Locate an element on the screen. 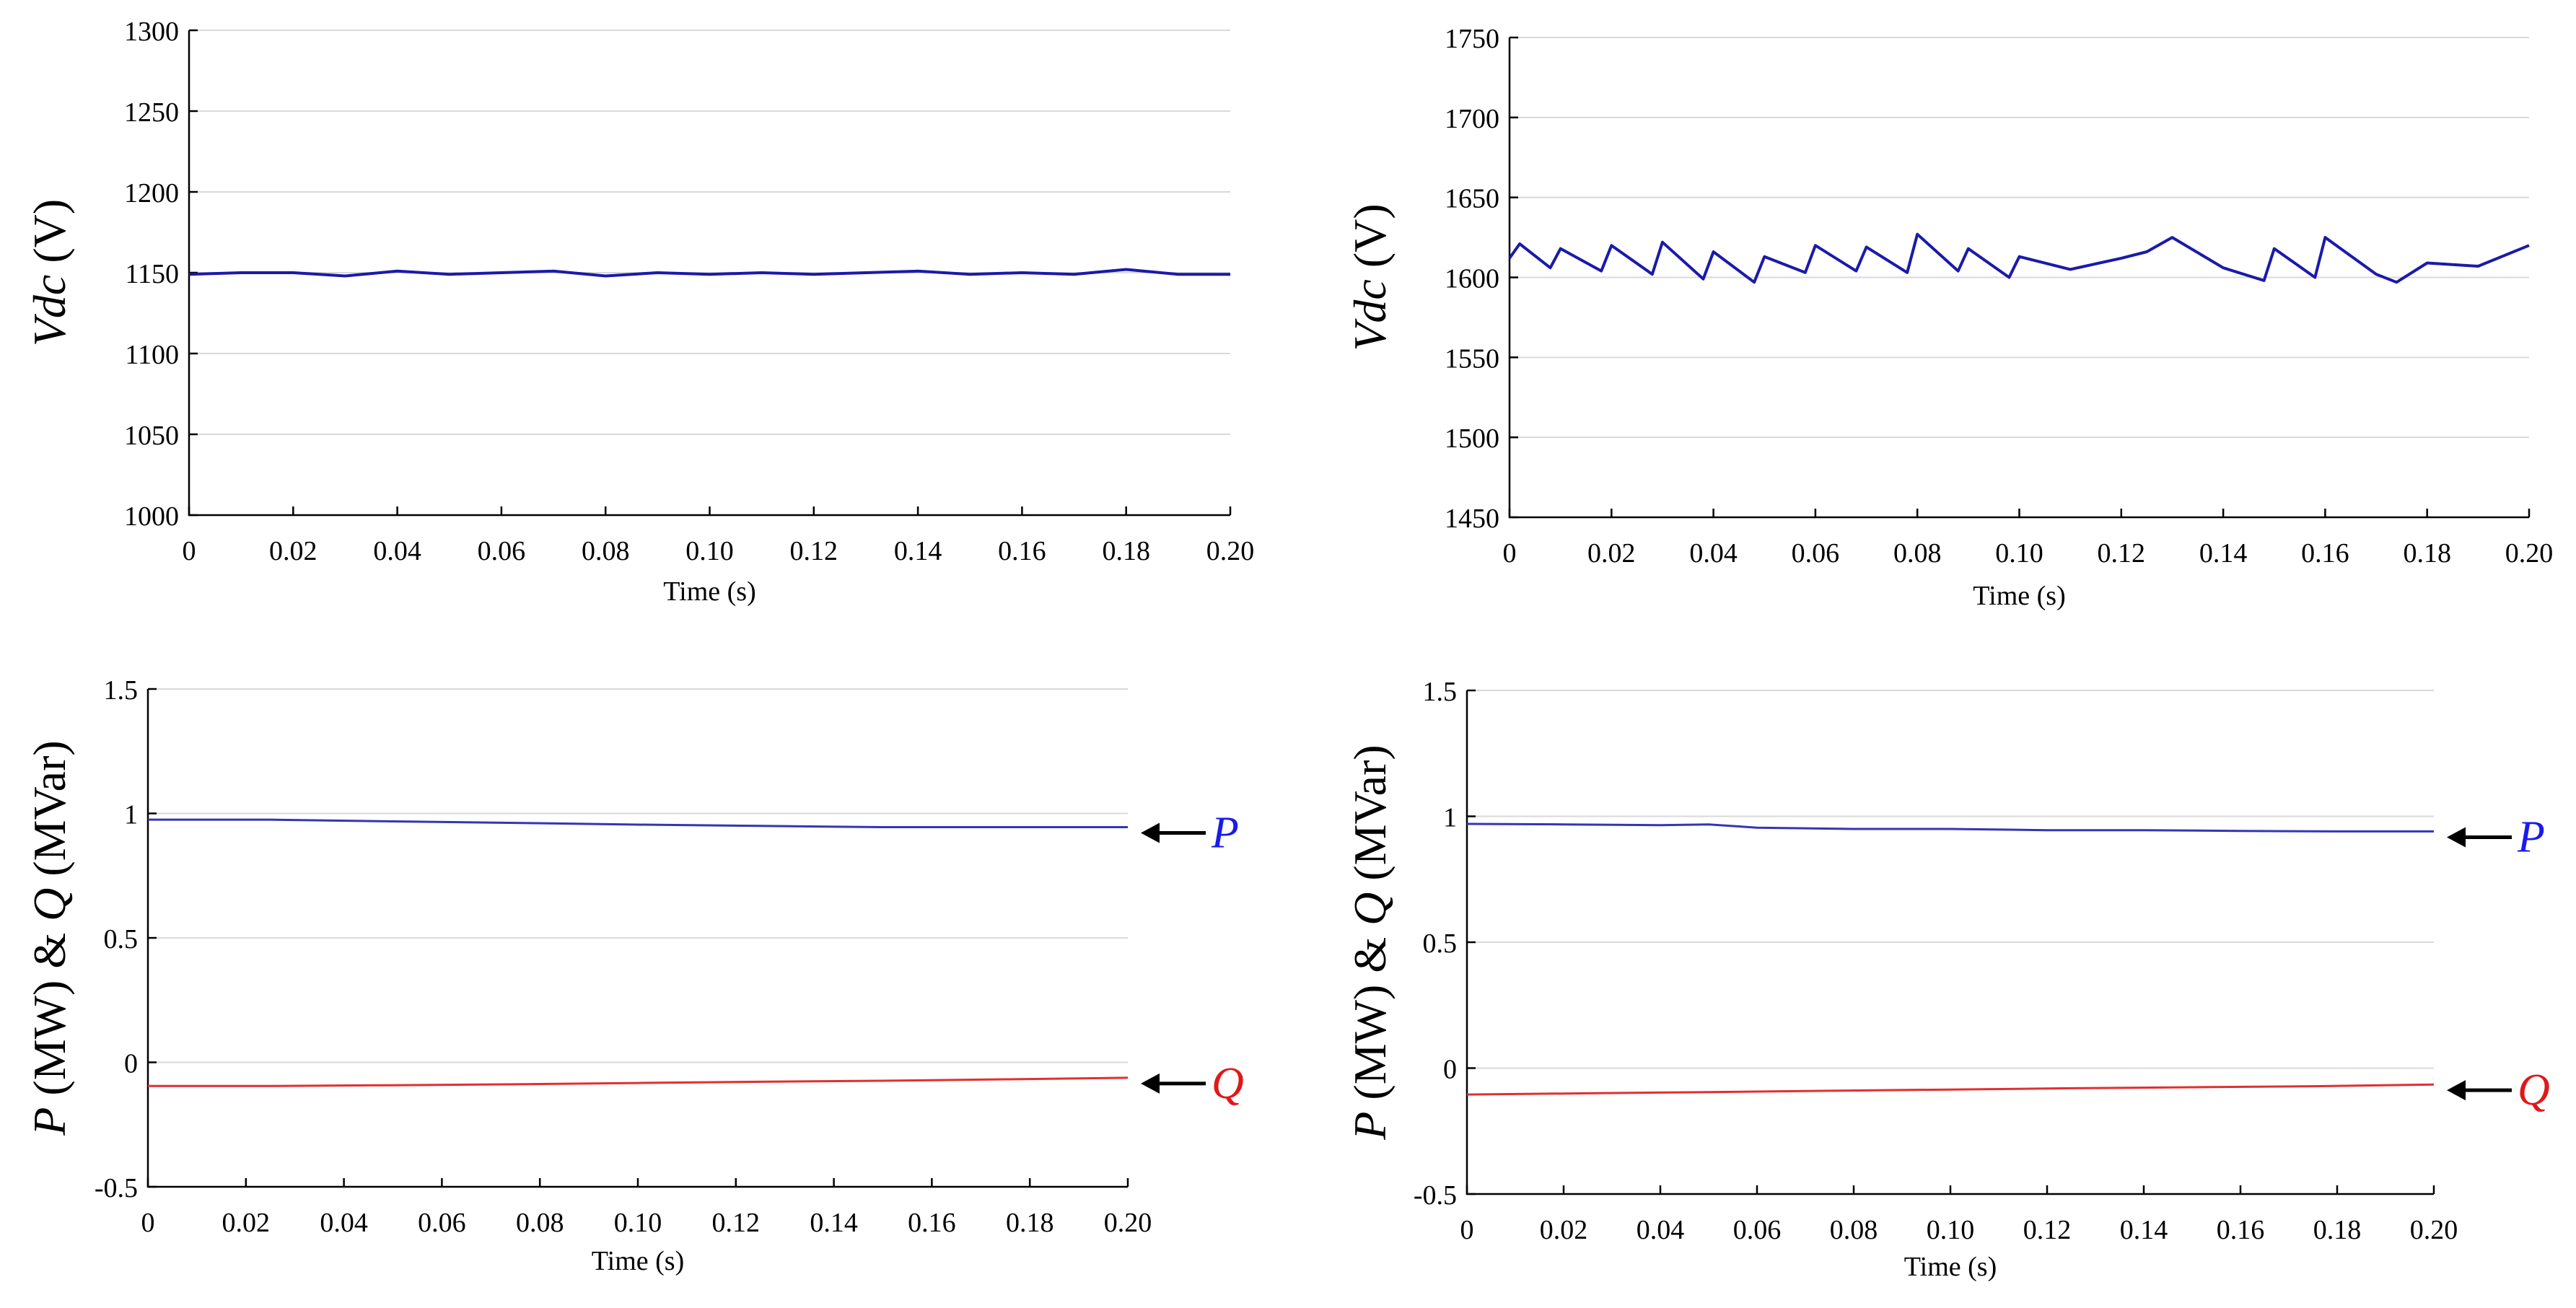 The width and height of the screenshot is (2576, 1308). y-tick-label: 1150 is located at coordinates (152, 274).